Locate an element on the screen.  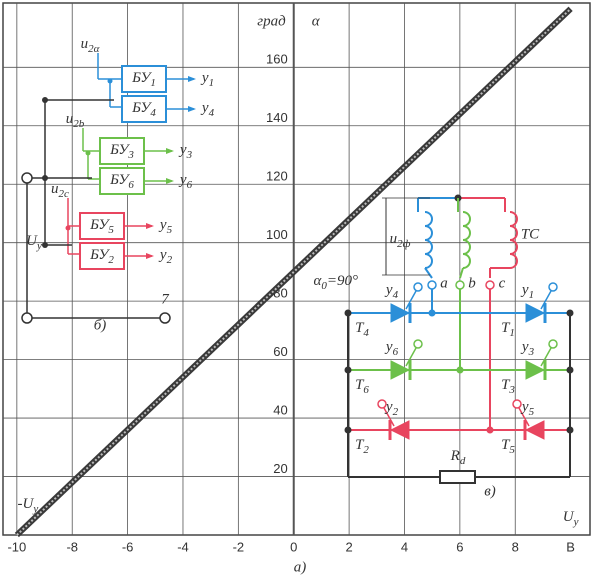
input-label: Uy is located at coordinates (34, 242).